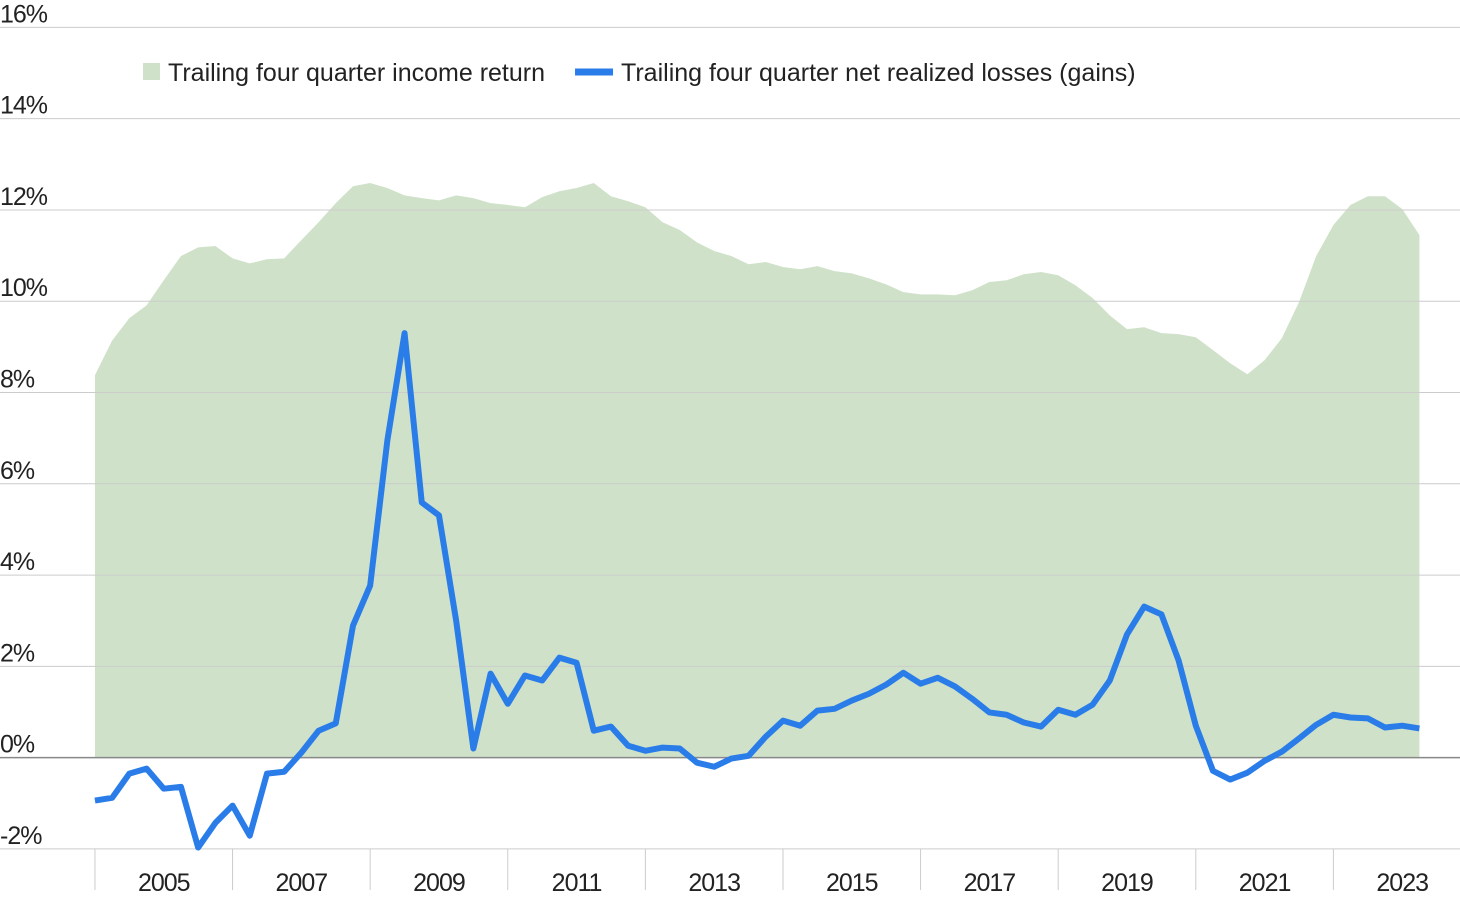 The height and width of the screenshot is (901, 1460). Describe the element at coordinates (151, 71) in the screenshot. I see `legend-swatch` at that location.